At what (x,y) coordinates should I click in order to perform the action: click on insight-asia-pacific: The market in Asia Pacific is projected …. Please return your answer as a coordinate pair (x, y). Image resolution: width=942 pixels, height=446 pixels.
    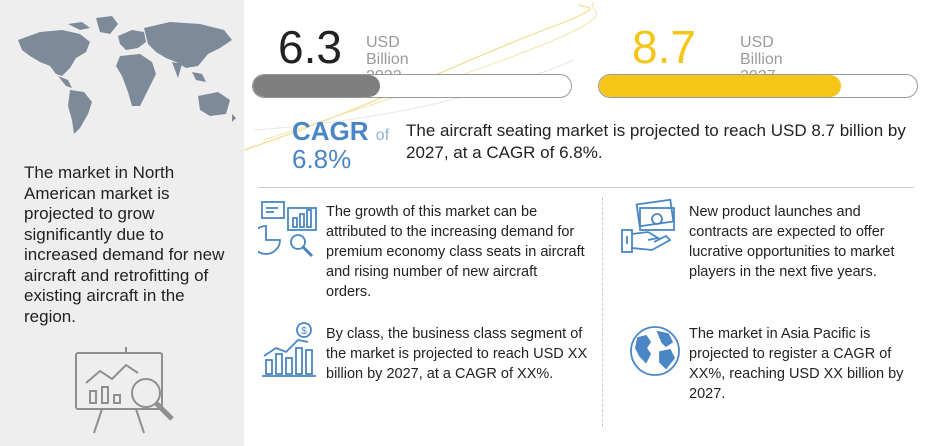
    Looking at the image, I should click on (796, 364).